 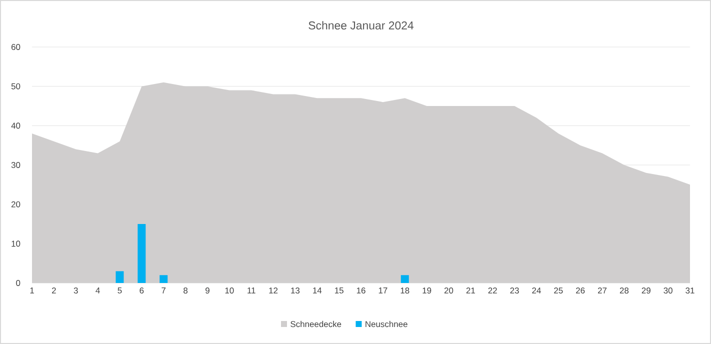 I want to click on y-tick-label: 40, so click(x=15, y=125).